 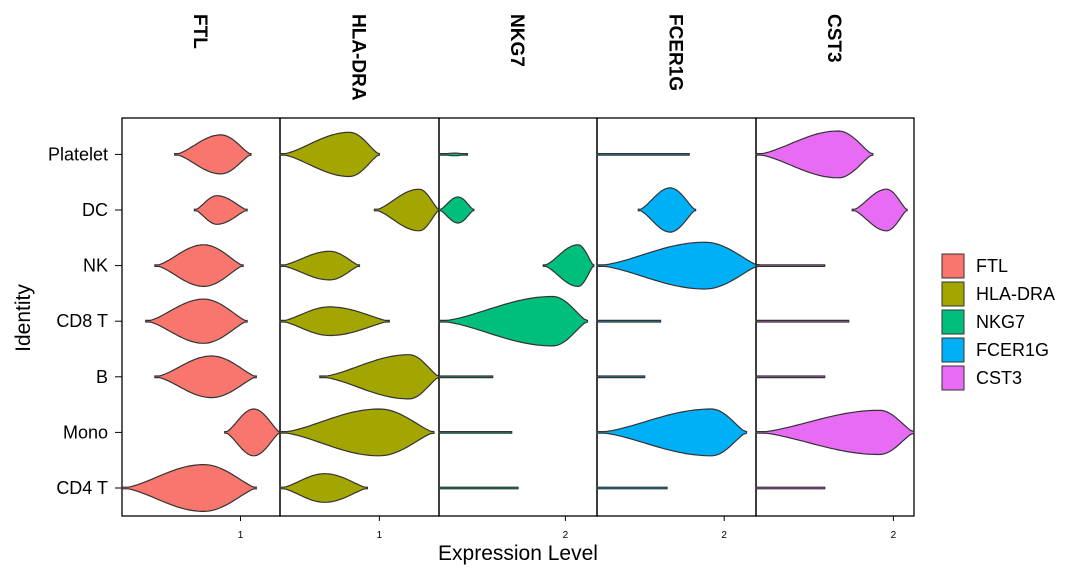 I want to click on legend-swatch-fcer1g, so click(x=953, y=350).